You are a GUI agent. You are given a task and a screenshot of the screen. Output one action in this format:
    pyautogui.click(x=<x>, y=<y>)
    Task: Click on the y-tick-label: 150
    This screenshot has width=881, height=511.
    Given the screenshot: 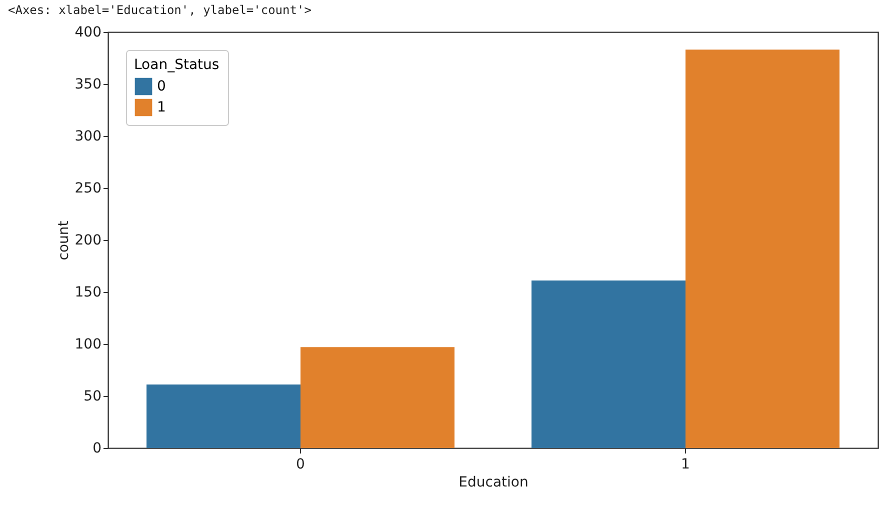 What is the action you would take?
    pyautogui.click(x=88, y=292)
    